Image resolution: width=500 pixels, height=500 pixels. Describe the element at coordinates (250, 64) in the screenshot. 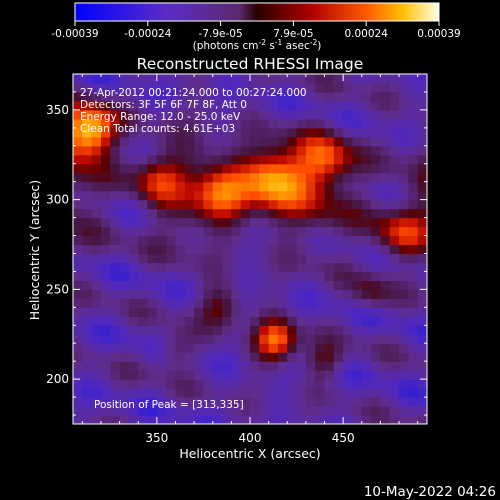

I see `chart-title: Reconstructed RHESSI Image` at that location.